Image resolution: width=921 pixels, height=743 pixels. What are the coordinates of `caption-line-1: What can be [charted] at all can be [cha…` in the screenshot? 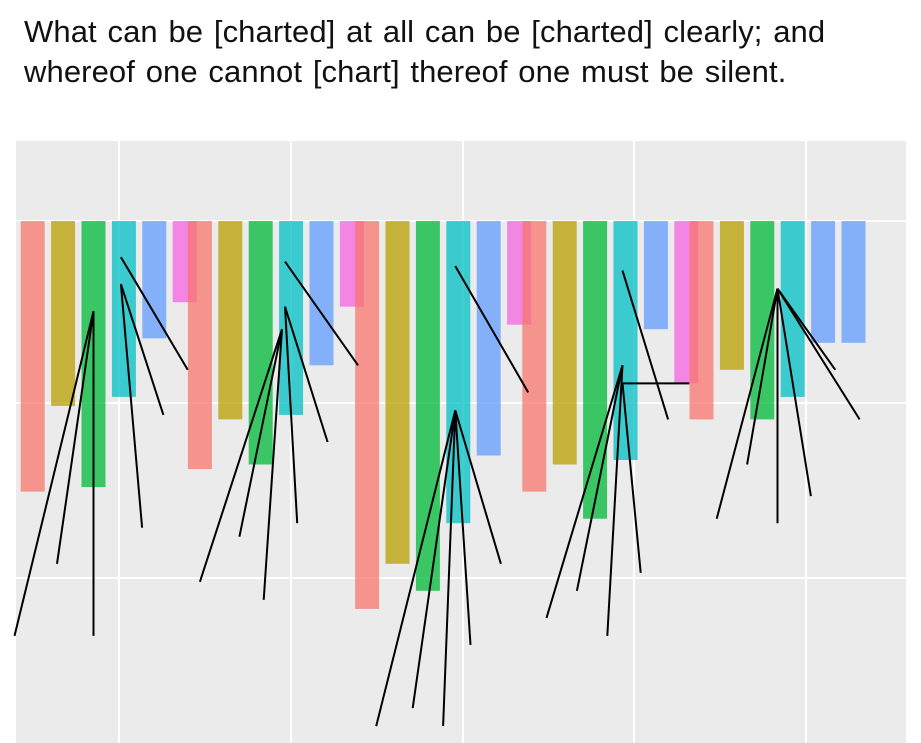 It's located at (425, 31).